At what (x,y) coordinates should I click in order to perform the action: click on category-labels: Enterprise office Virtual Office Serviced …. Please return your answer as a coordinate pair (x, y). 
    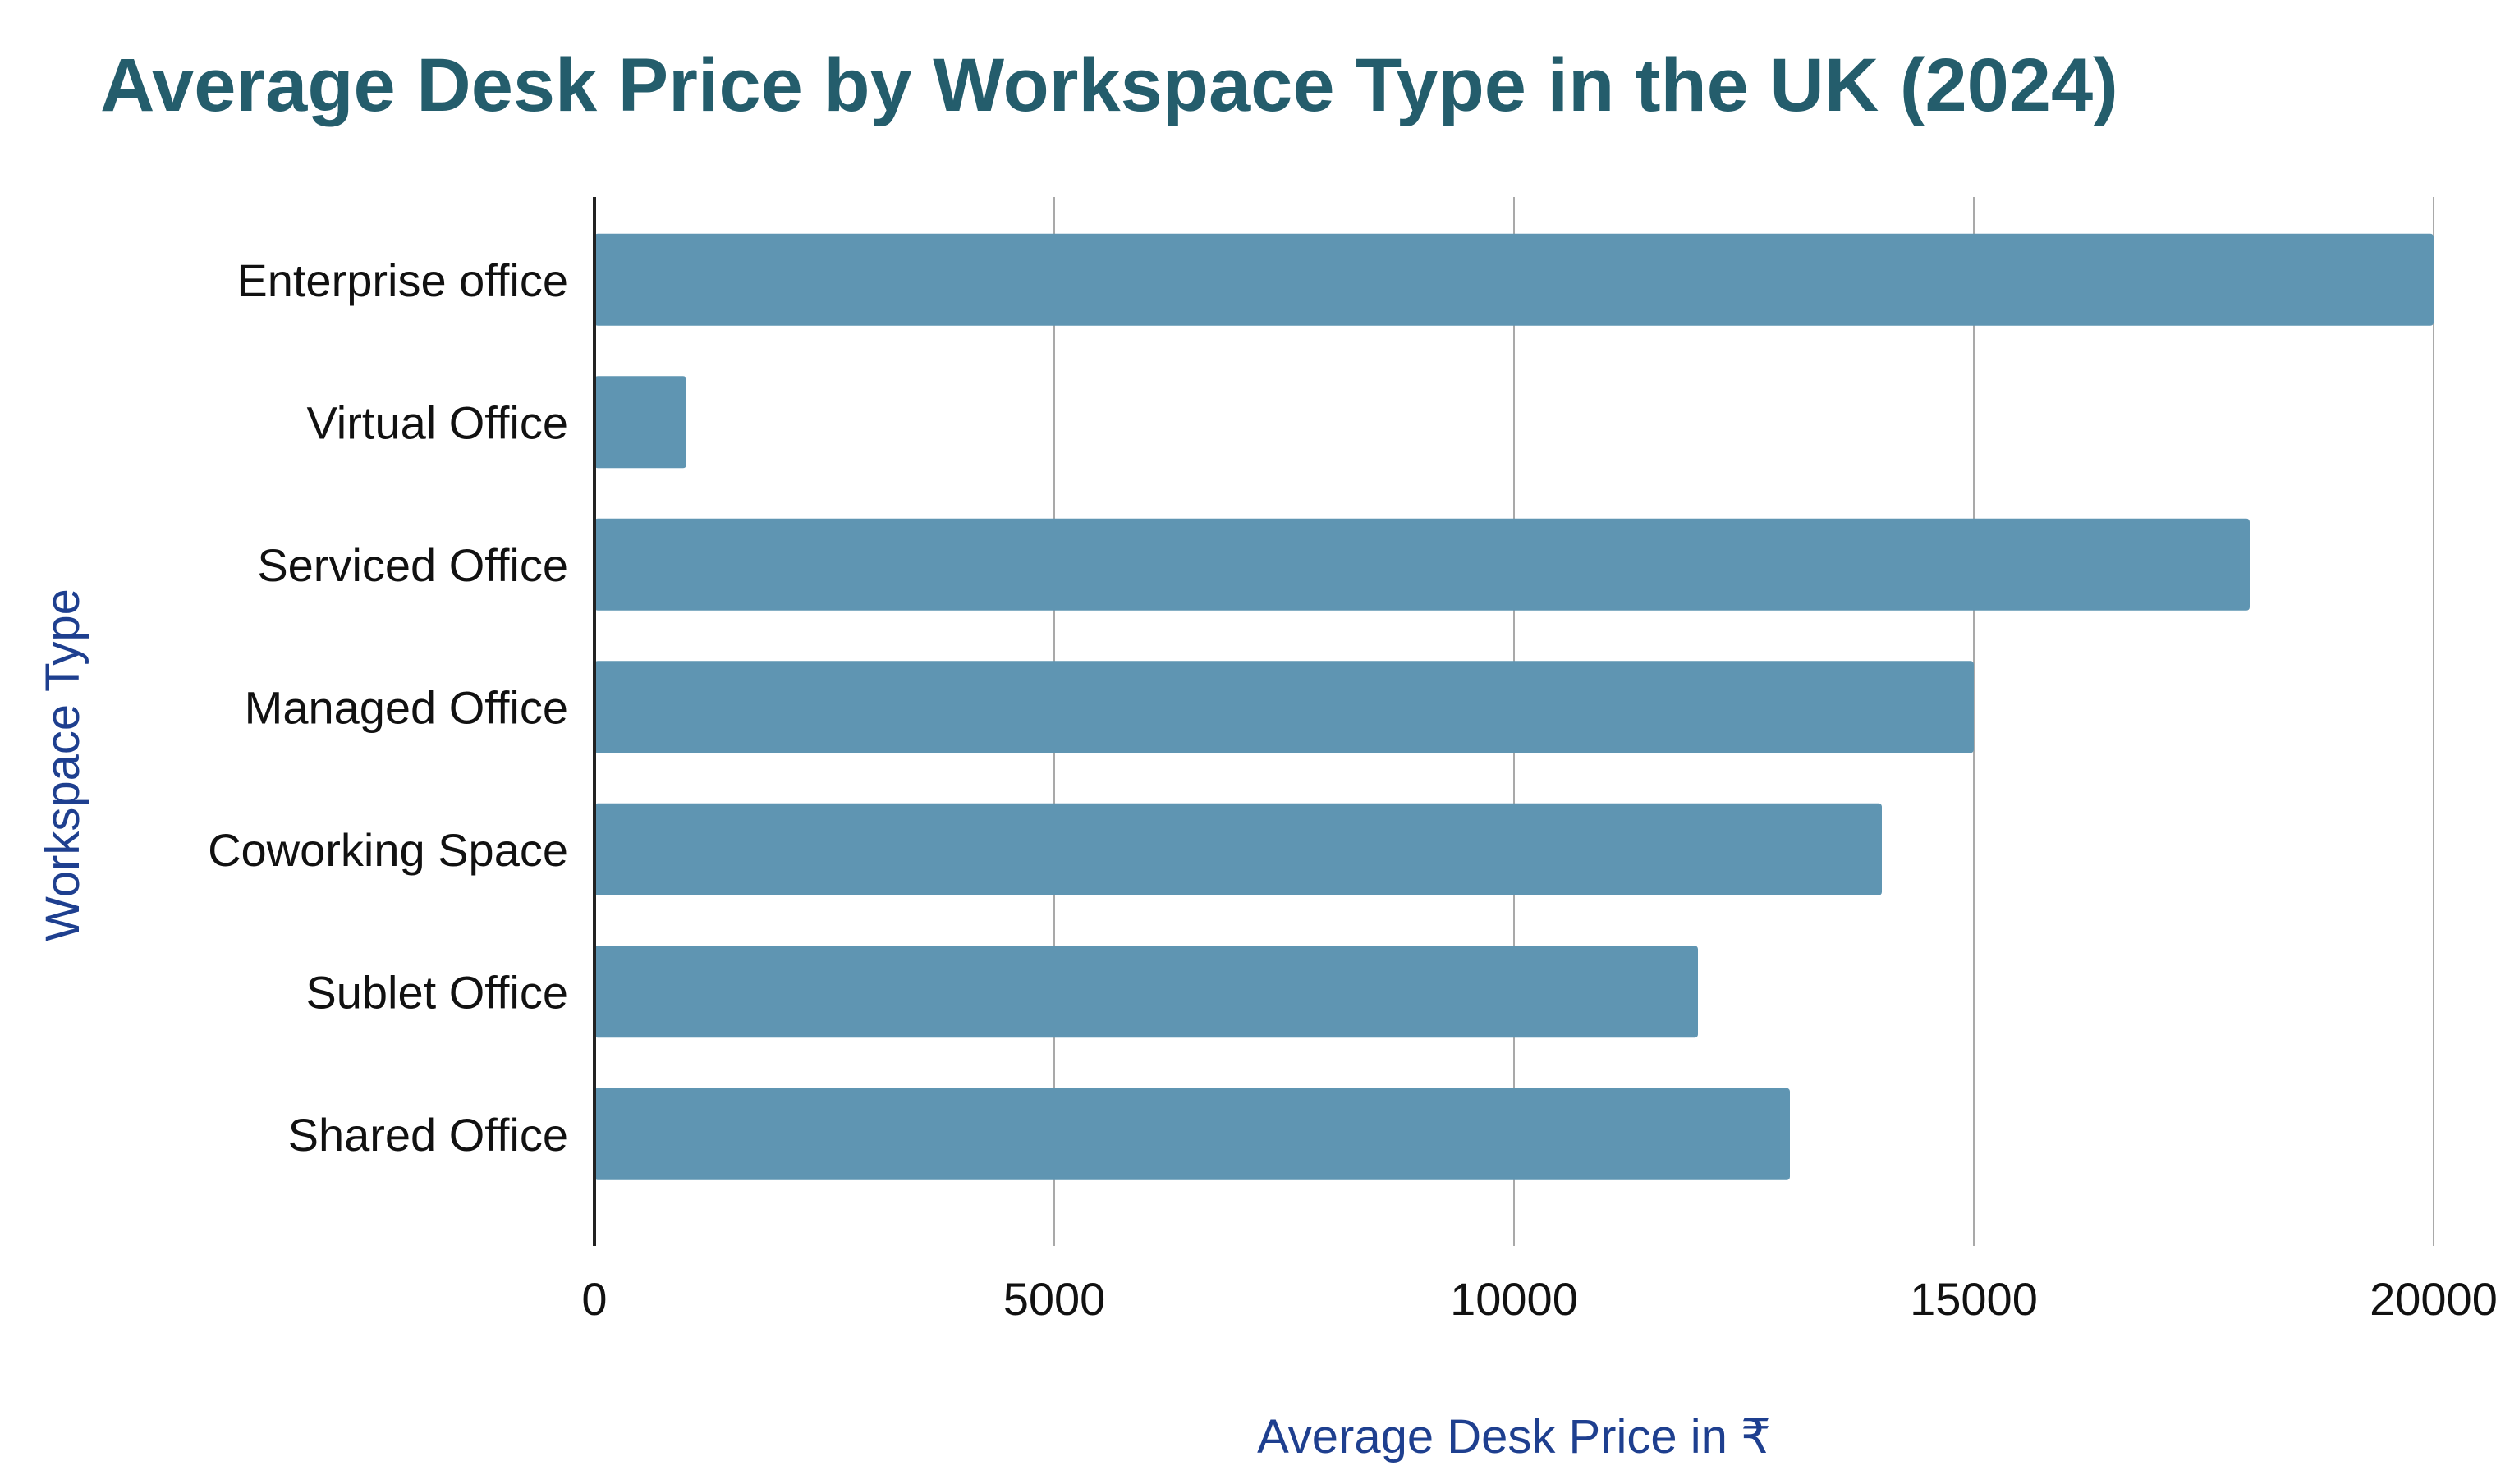
    Looking at the image, I should click on (388, 707).